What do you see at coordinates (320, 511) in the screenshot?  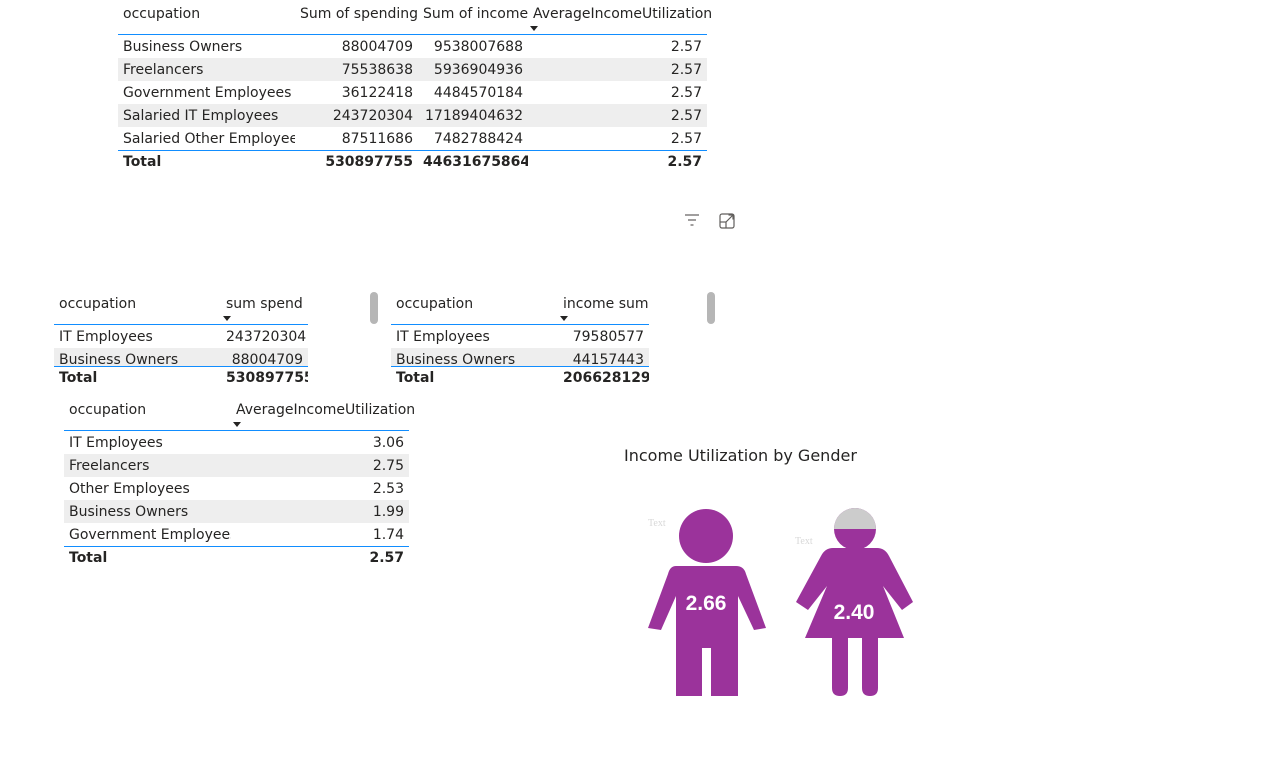 I see `cell: 1.99` at bounding box center [320, 511].